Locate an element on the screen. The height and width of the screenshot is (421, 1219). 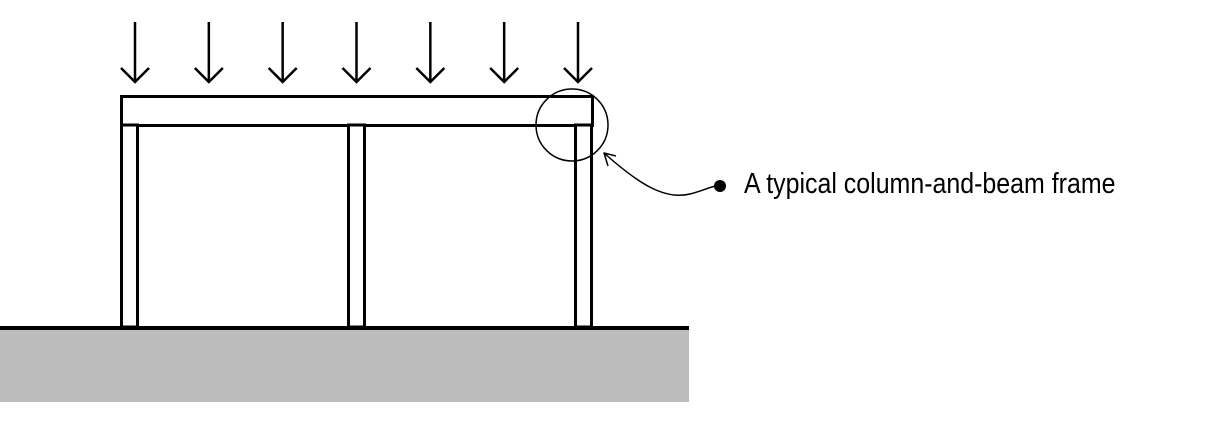
column-middle is located at coordinates (356, 226).